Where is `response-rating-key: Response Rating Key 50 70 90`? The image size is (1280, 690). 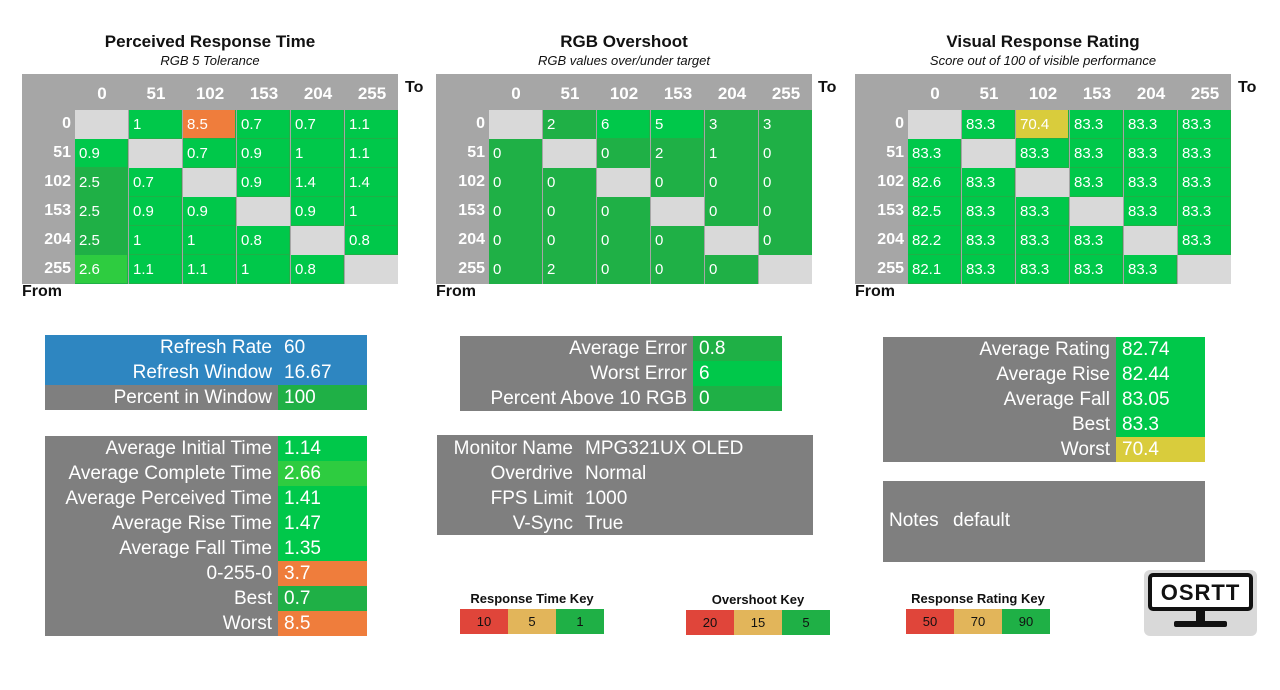
response-rating-key: Response Rating Key 50 70 90 is located at coordinates (978, 612).